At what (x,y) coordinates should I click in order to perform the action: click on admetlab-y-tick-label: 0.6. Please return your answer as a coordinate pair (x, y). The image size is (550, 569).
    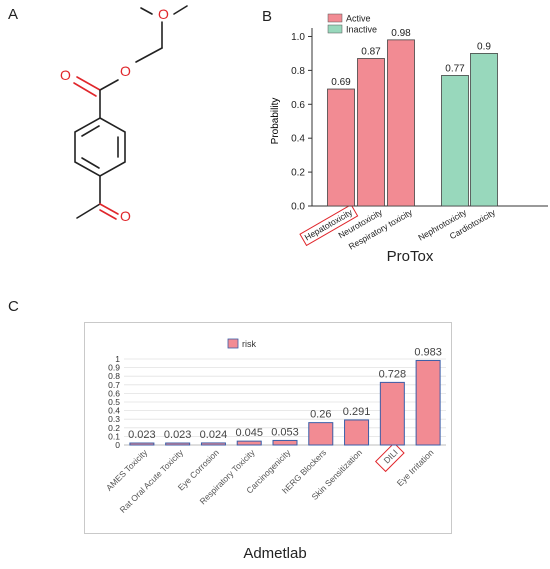
    Looking at the image, I should click on (114, 393).